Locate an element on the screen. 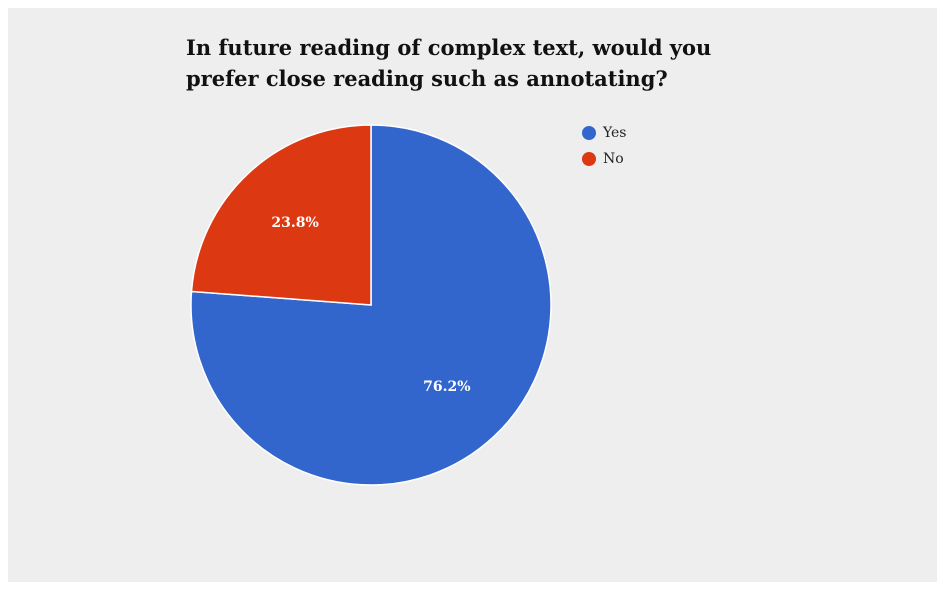 Image resolution: width=945 pixels, height=590 pixels. pie-slice-no is located at coordinates (281, 215).